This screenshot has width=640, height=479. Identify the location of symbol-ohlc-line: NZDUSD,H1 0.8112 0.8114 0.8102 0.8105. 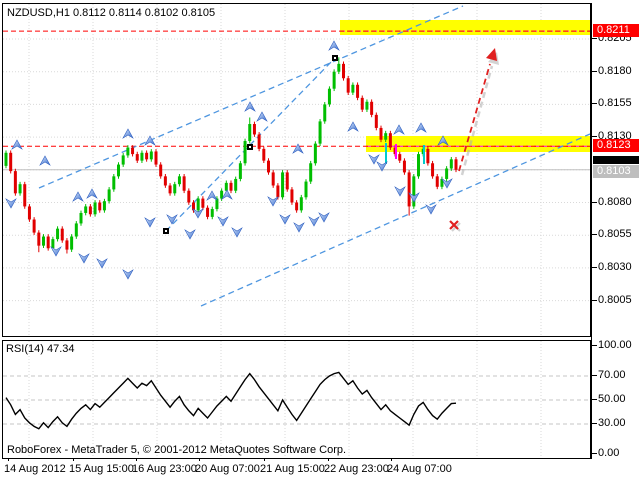
(111, 13).